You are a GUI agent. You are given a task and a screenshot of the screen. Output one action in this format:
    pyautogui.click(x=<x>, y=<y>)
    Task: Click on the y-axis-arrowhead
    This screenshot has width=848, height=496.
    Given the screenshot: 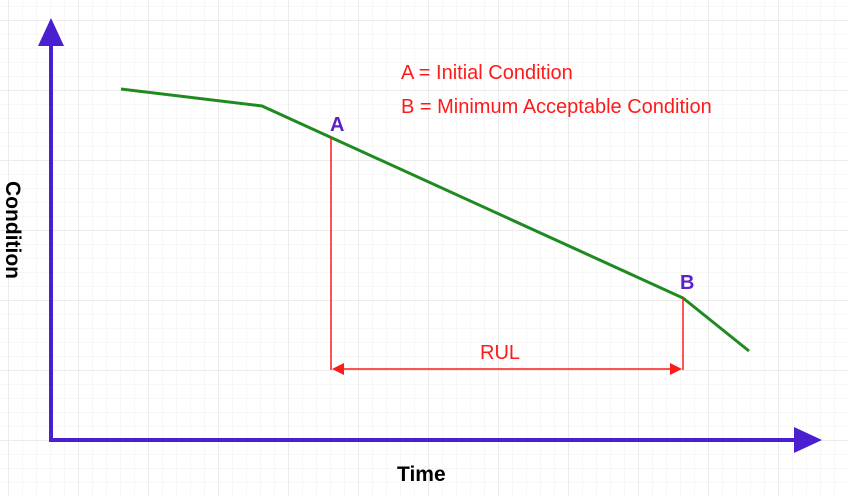 What is the action you would take?
    pyautogui.click(x=51, y=32)
    